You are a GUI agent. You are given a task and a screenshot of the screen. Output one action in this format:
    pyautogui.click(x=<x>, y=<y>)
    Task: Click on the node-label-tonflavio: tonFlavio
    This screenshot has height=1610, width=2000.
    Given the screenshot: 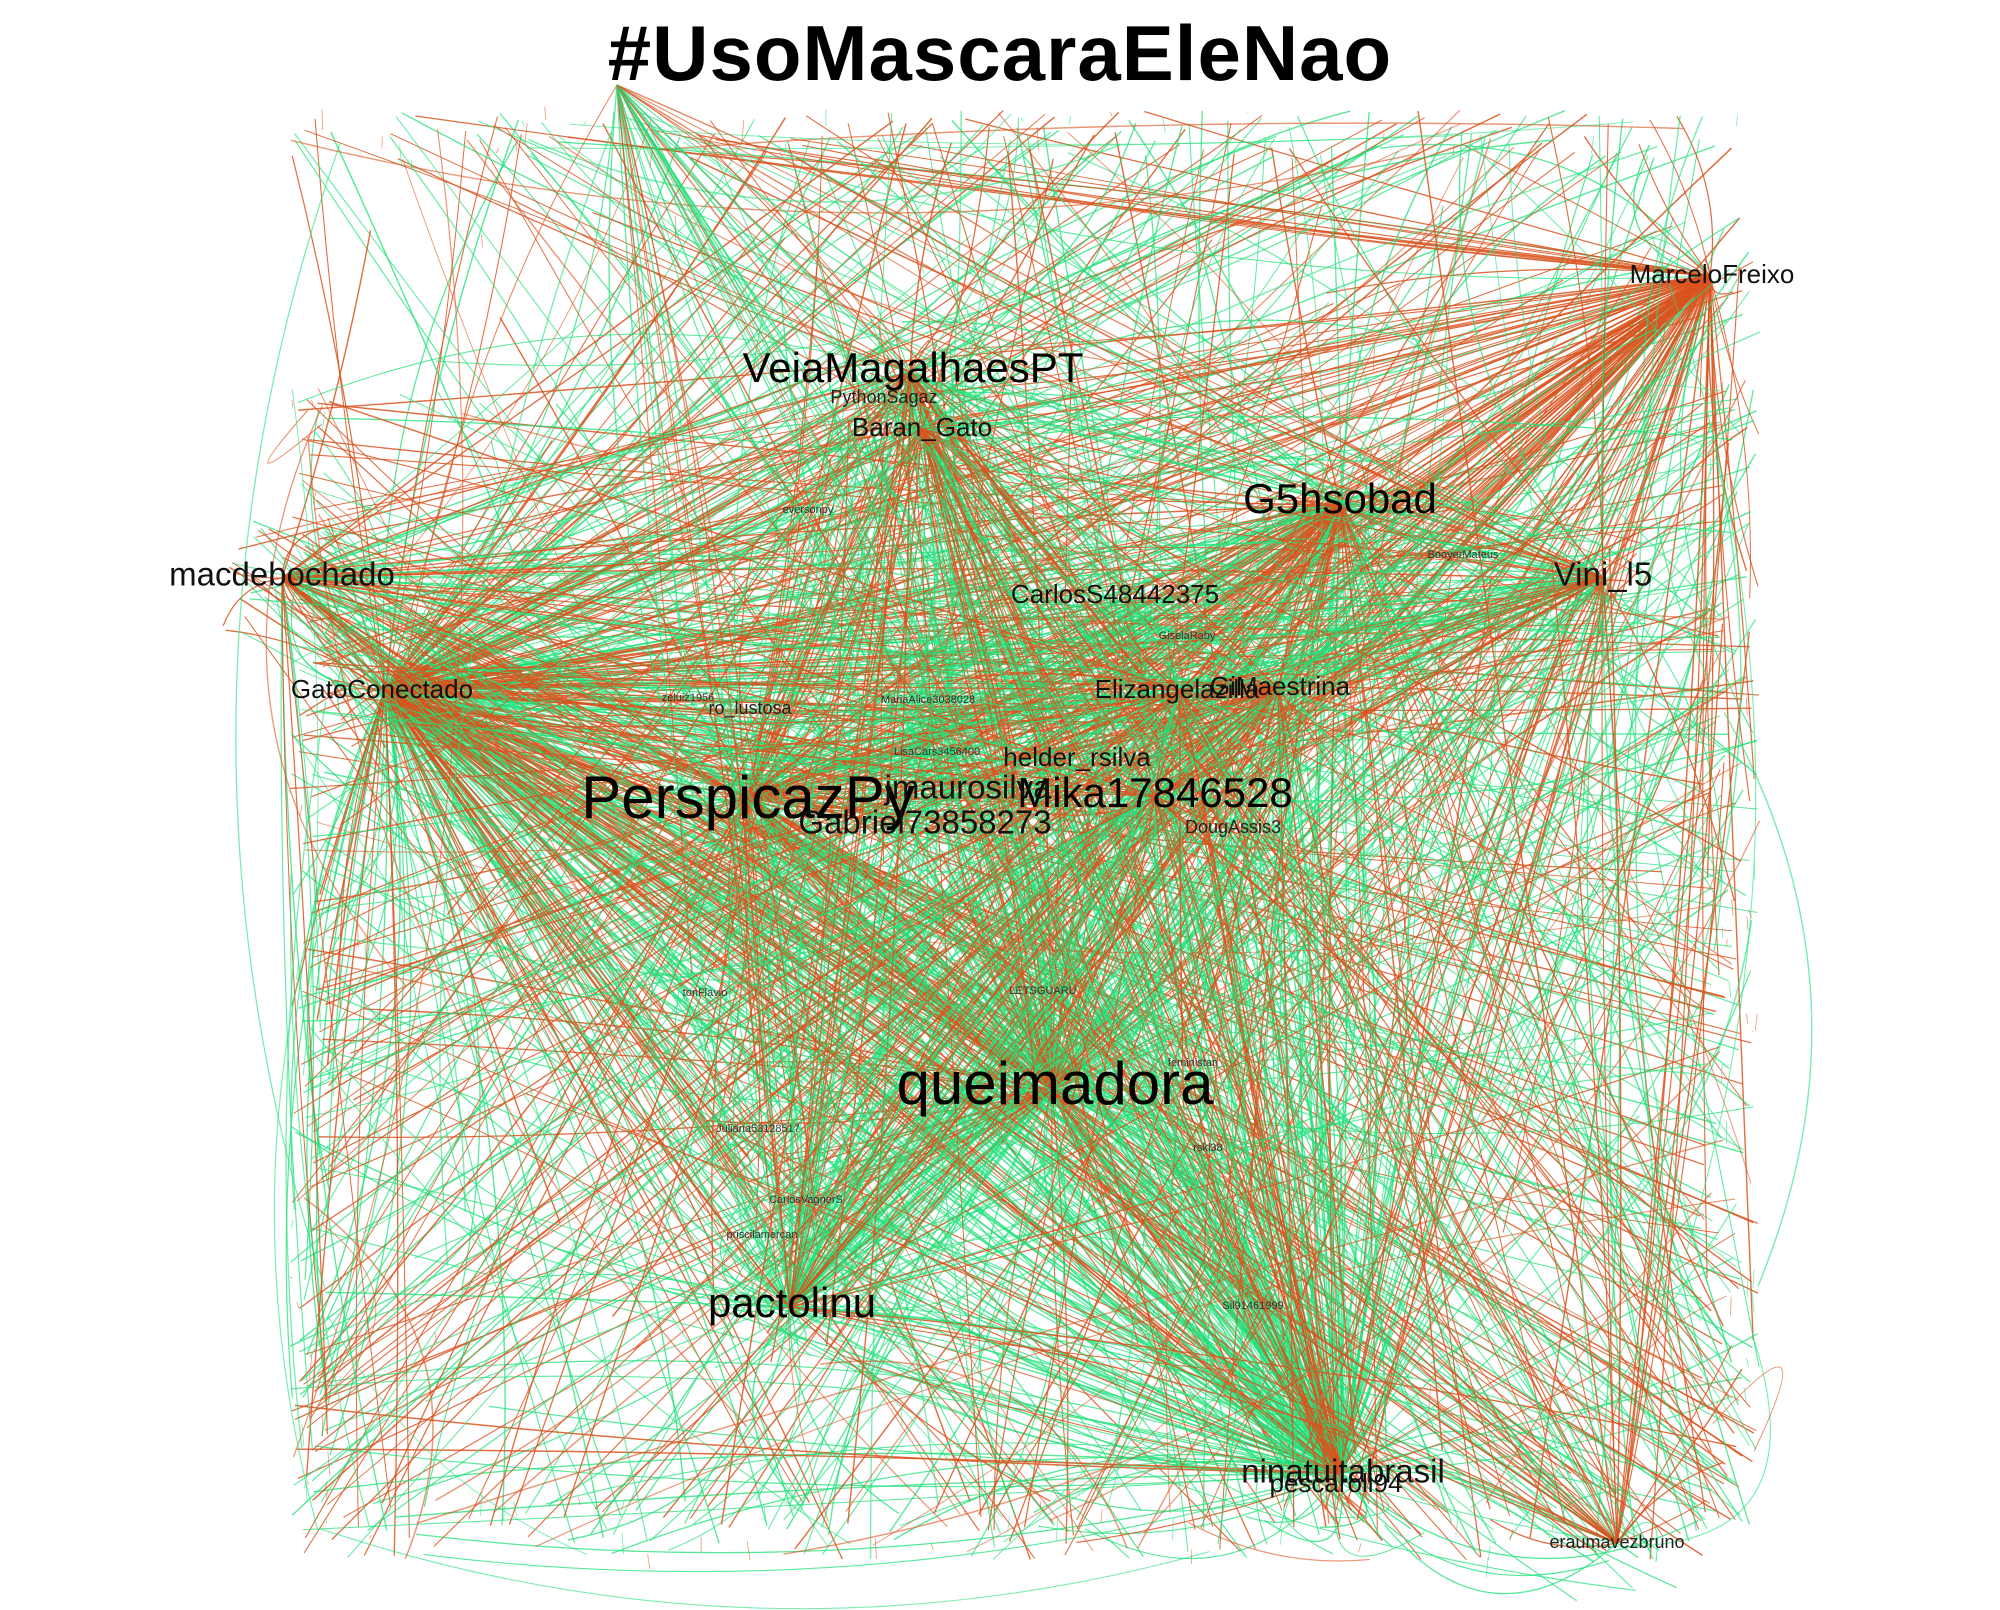 What is the action you would take?
    pyautogui.click(x=705, y=993)
    